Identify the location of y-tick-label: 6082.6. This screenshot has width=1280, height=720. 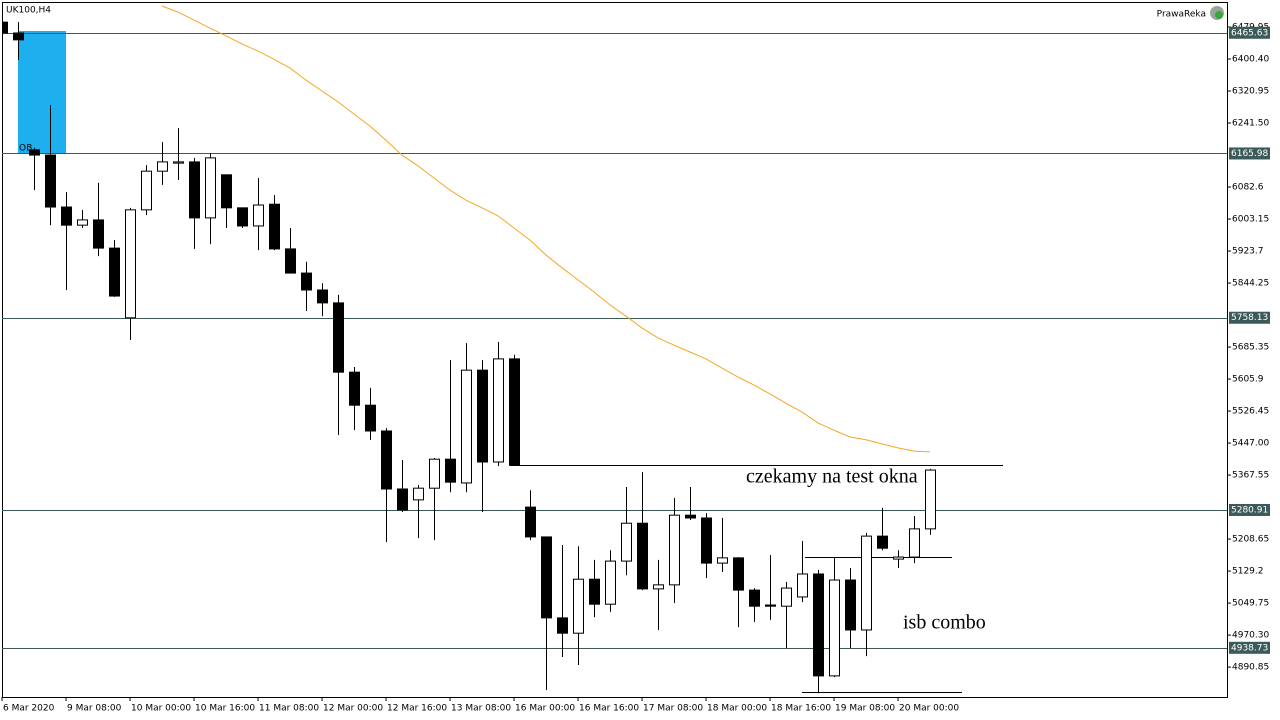
(1248, 188).